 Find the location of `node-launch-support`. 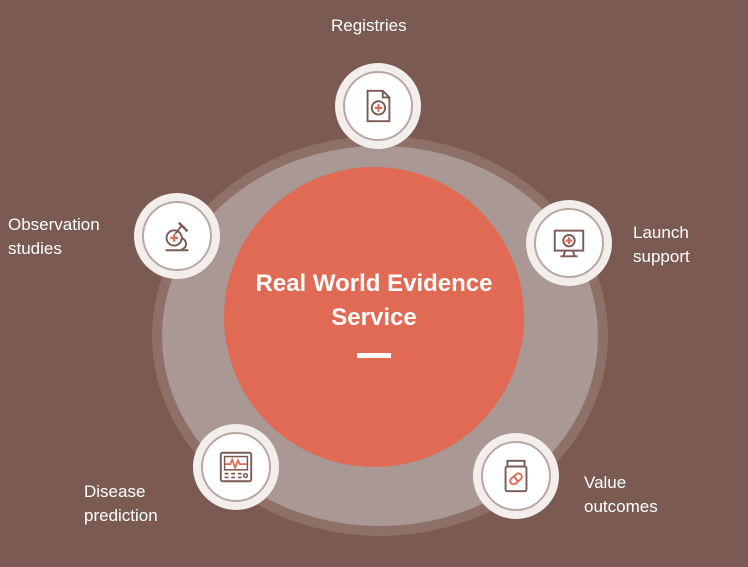

node-launch-support is located at coordinates (569, 243).